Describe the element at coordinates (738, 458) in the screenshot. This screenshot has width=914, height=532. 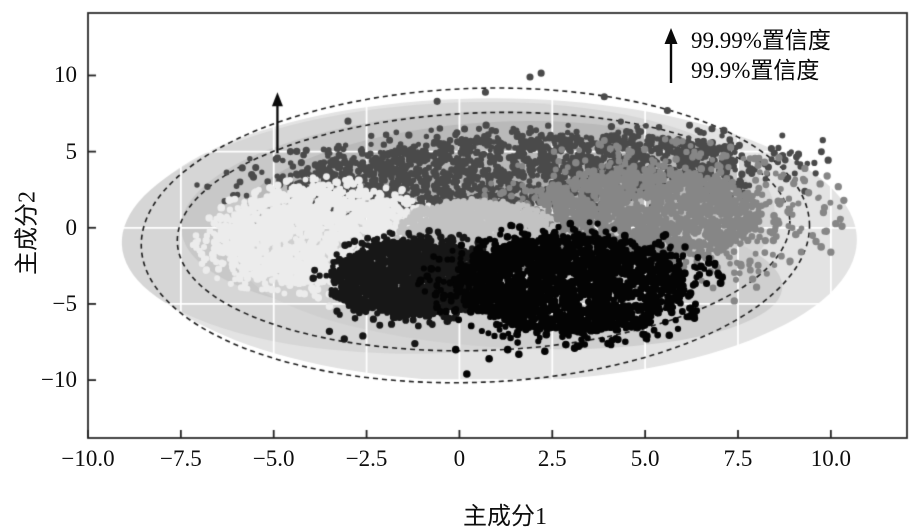
I see `x-tick-label: 7.5` at that location.